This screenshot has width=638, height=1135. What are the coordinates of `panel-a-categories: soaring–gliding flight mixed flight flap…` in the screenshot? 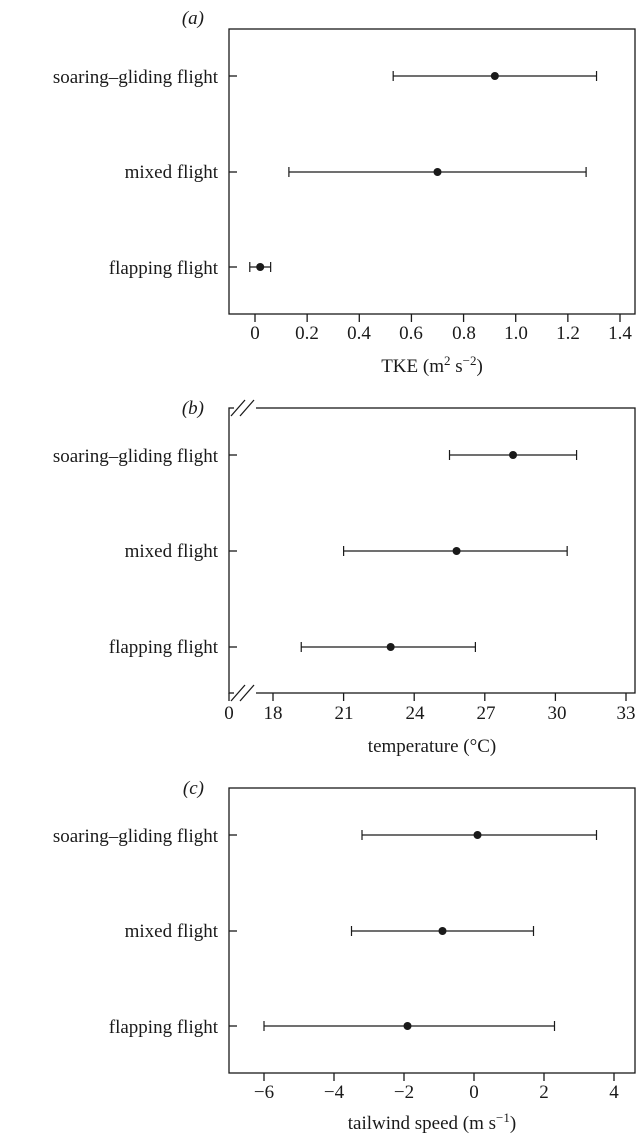 It's located at (136, 173).